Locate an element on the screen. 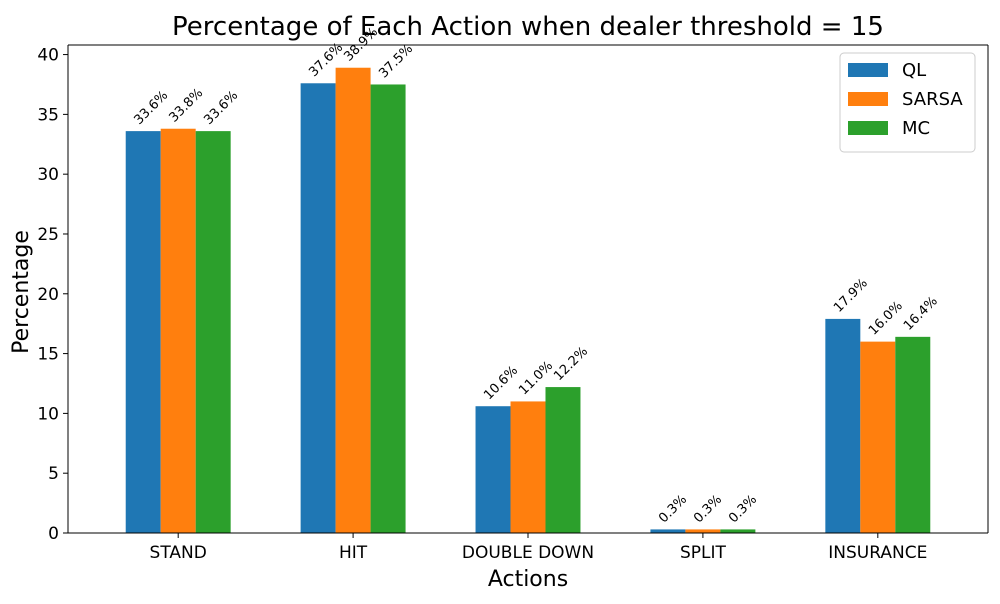 The width and height of the screenshot is (1000, 604). legend-label: MC is located at coordinates (916, 128).